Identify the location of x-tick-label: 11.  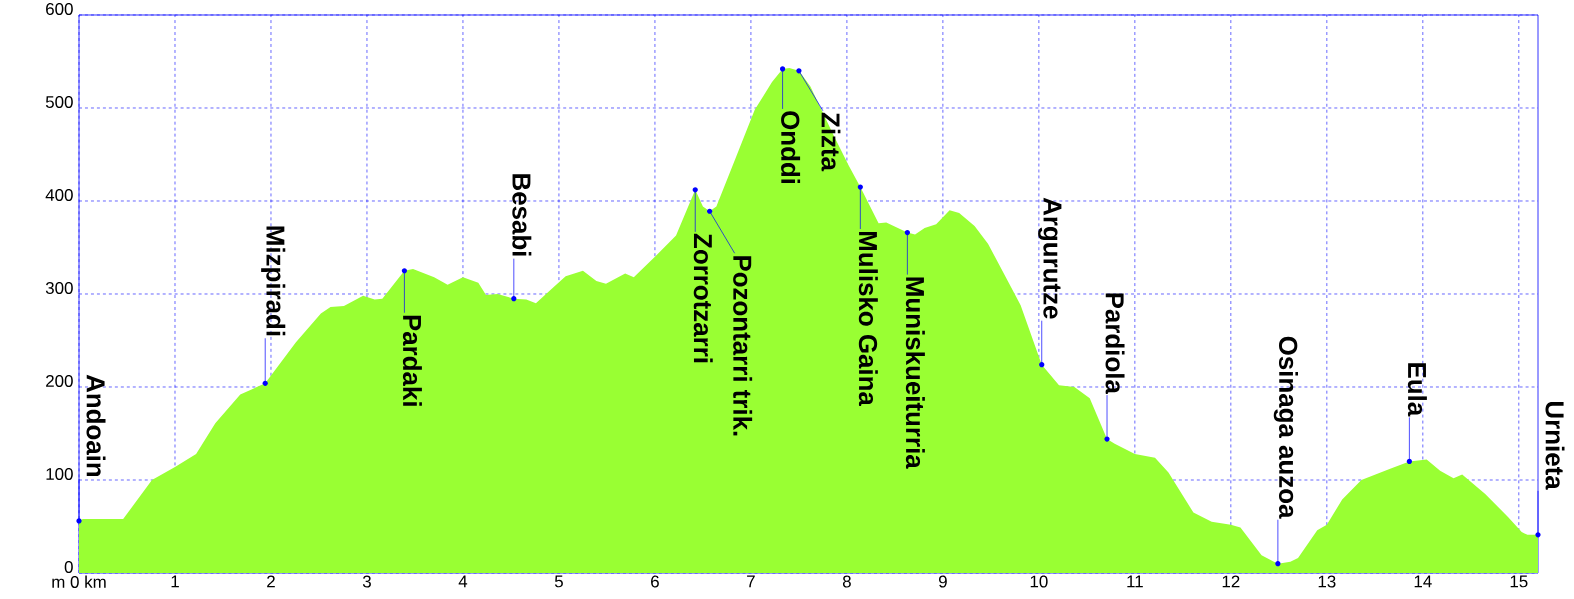
(1135, 581).